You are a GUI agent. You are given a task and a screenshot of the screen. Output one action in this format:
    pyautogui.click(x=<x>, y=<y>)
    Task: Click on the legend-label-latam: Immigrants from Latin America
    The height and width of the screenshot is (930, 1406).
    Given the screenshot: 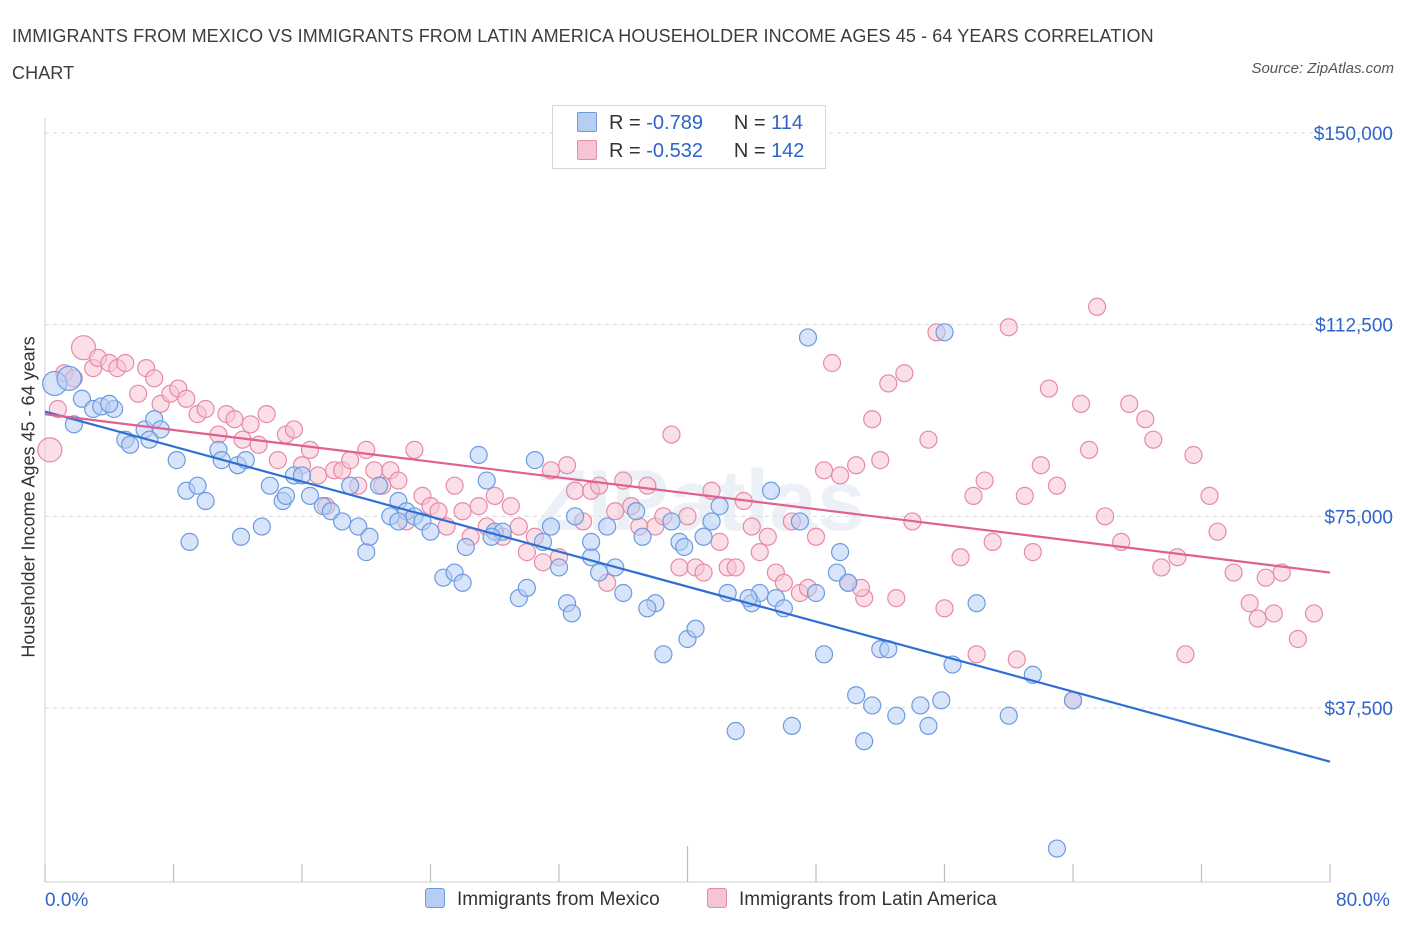 What is the action you would take?
    pyautogui.click(x=868, y=899)
    